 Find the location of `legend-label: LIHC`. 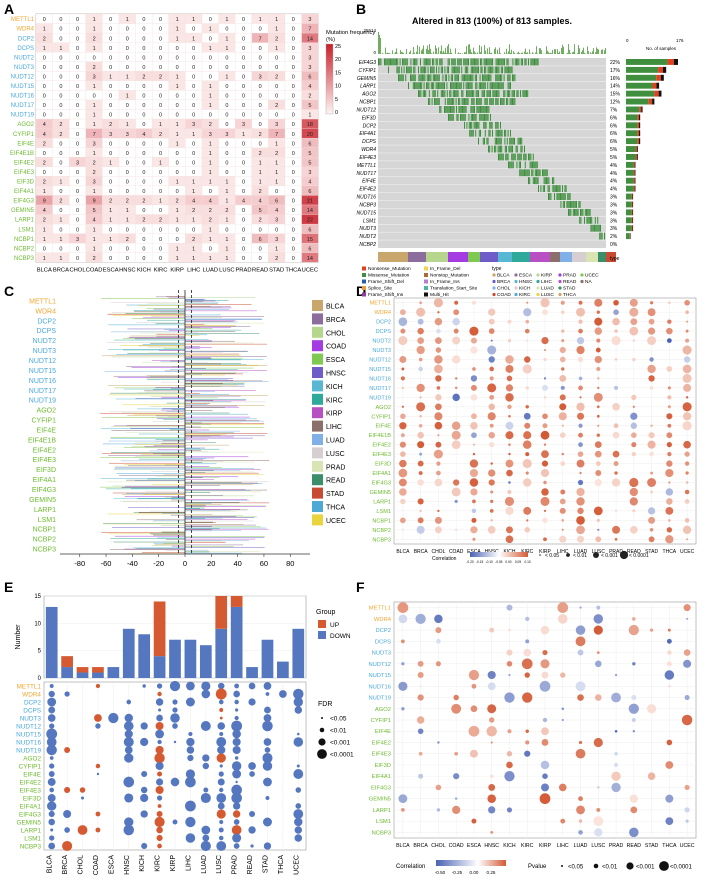

legend-label: LIHC is located at coordinates (334, 427).